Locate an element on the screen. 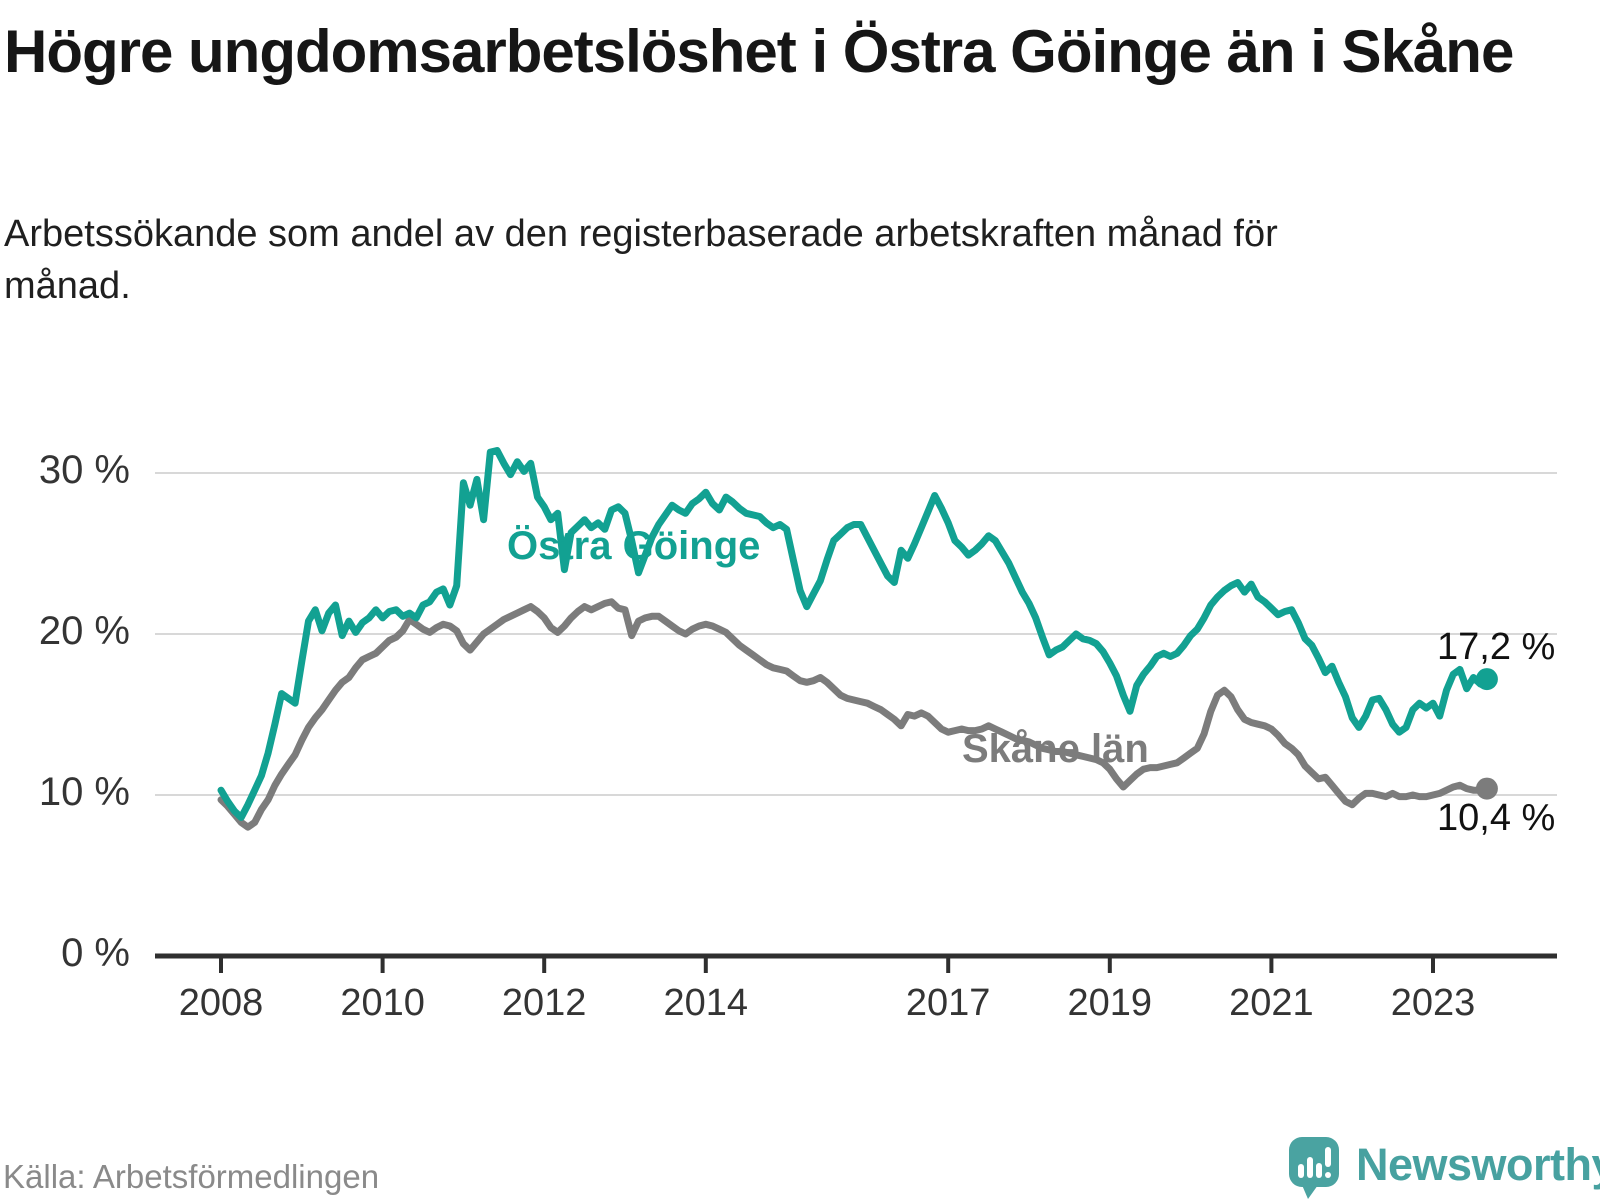 The height and width of the screenshot is (1200, 1600). series-label-skane-lan: Skåne län is located at coordinates (1055, 749).